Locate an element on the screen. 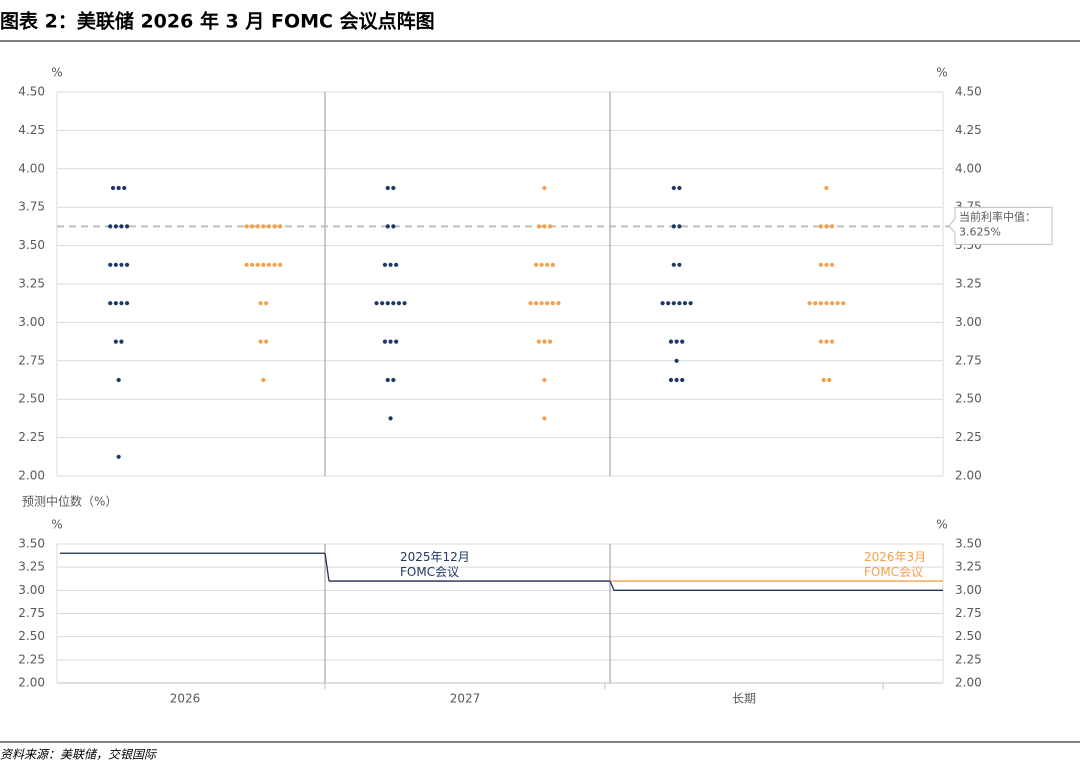  y2-tick-label: 3.50 is located at coordinates (968, 544).